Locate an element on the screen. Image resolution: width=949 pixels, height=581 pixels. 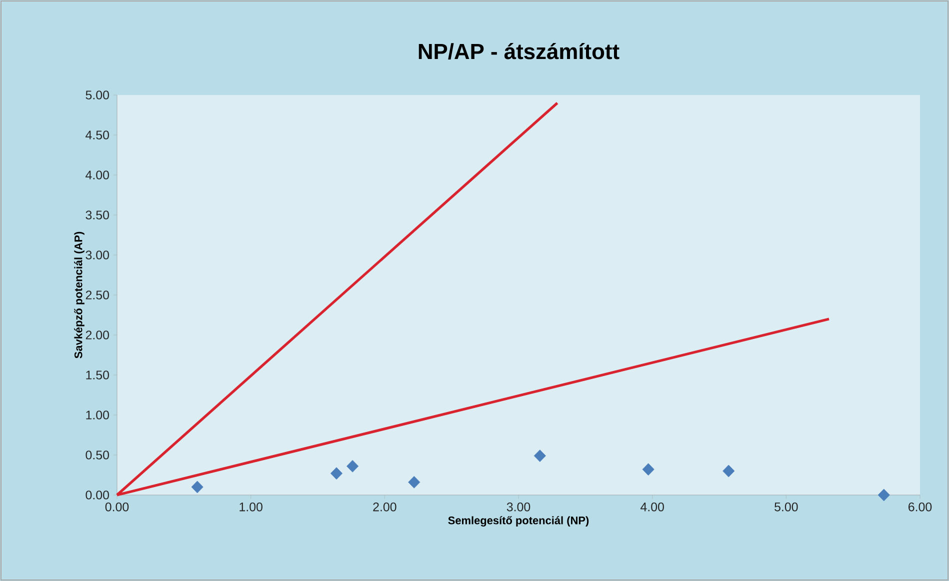
y-tick-label: 5.00 is located at coordinates (98, 95).